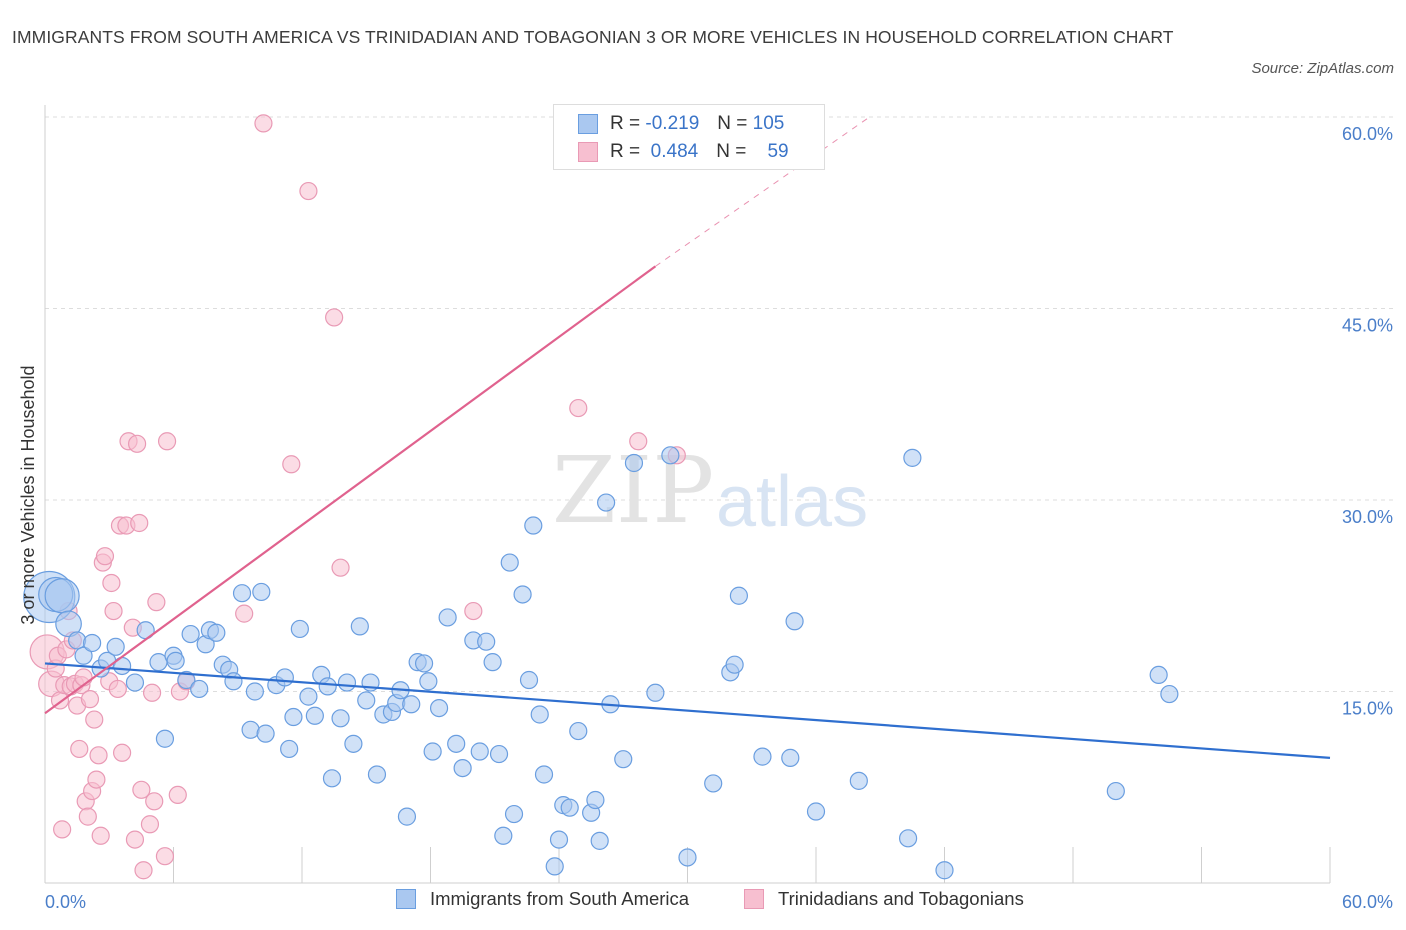 This screenshot has width=1406, height=930. I want to click on legend-row-pink: R = 0.484 N = 59, so click(683, 152).